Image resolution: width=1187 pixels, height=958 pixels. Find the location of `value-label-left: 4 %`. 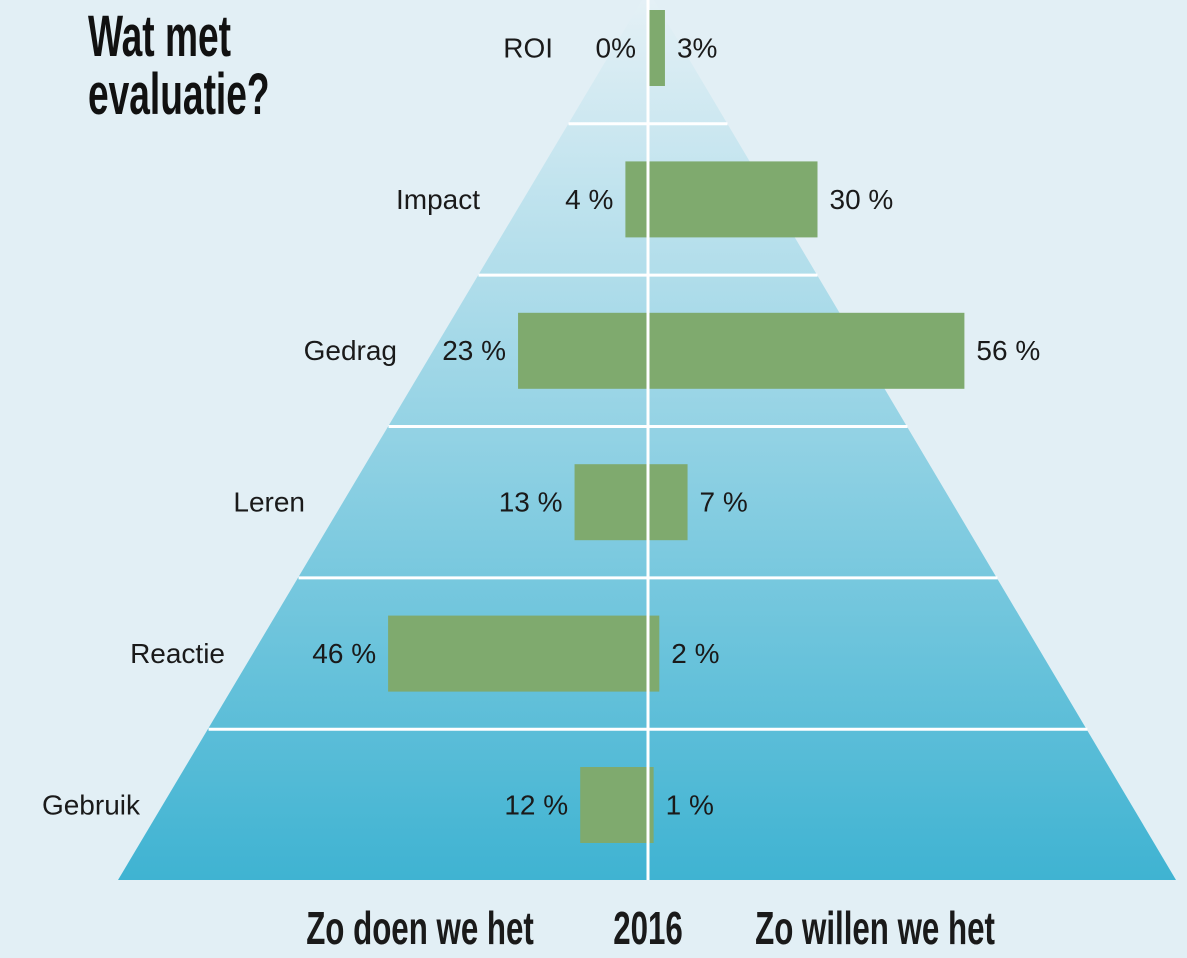

value-label-left: 4 % is located at coordinates (589, 199).